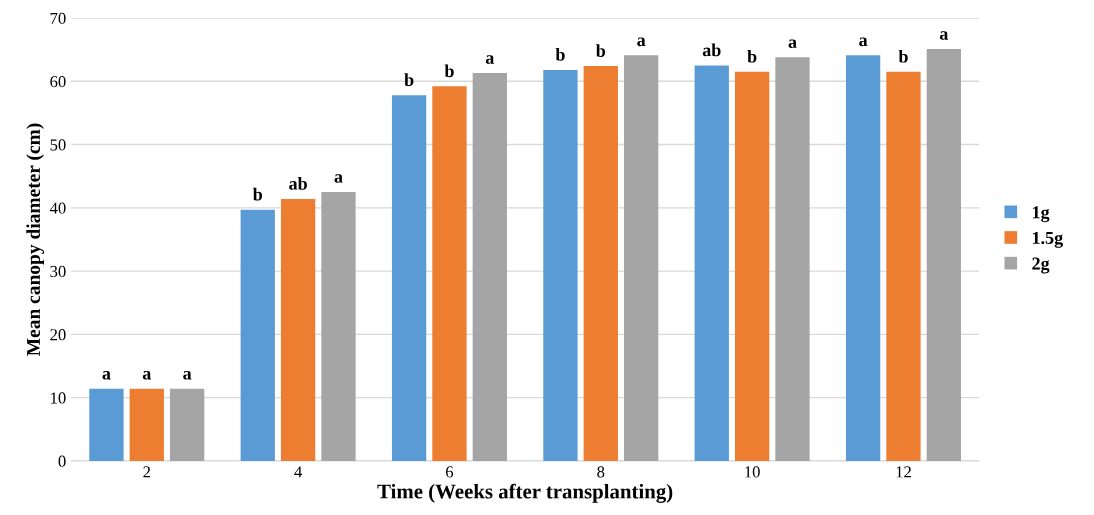 This screenshot has height=515, width=1094. Describe the element at coordinates (1041, 265) in the screenshot. I see `legend-label: 2g` at that location.